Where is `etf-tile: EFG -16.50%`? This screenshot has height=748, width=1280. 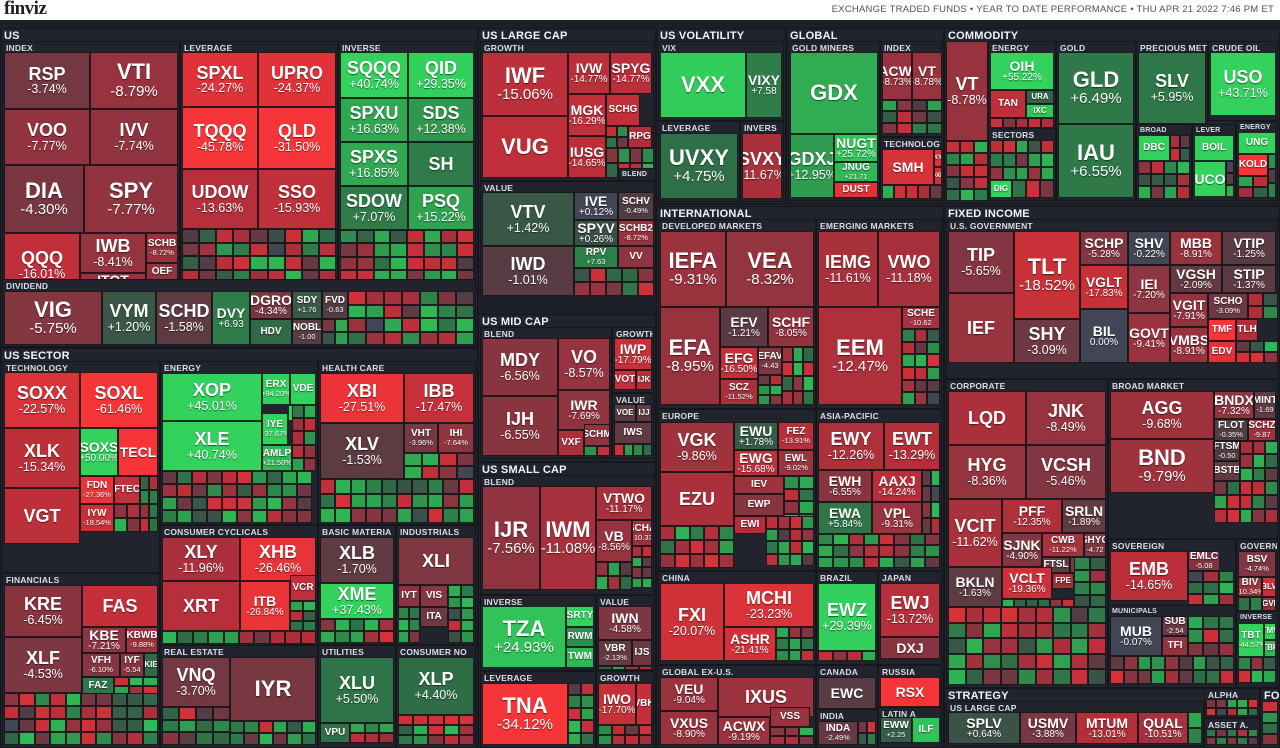 etf-tile: EFG -16.50% is located at coordinates (739, 363).